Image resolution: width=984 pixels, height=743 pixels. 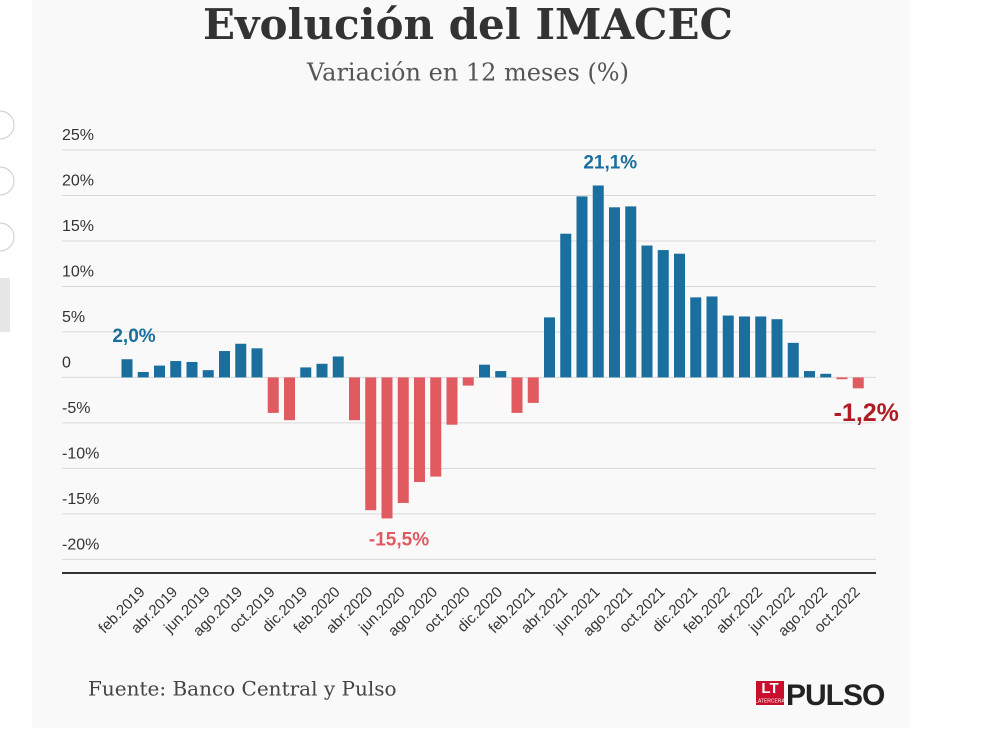 What do you see at coordinates (78, 181) in the screenshot?
I see `y-tick-label: 20%` at bounding box center [78, 181].